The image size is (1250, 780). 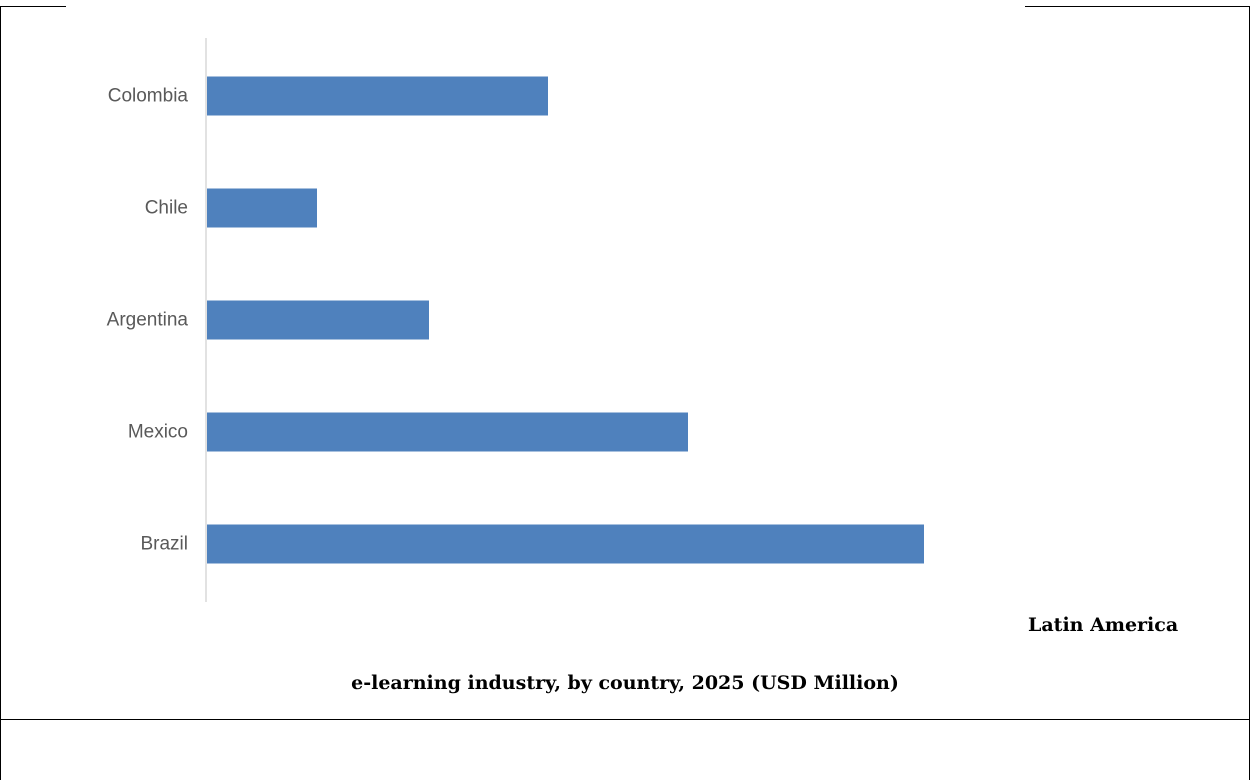 I want to click on bar-chile, so click(x=262, y=208).